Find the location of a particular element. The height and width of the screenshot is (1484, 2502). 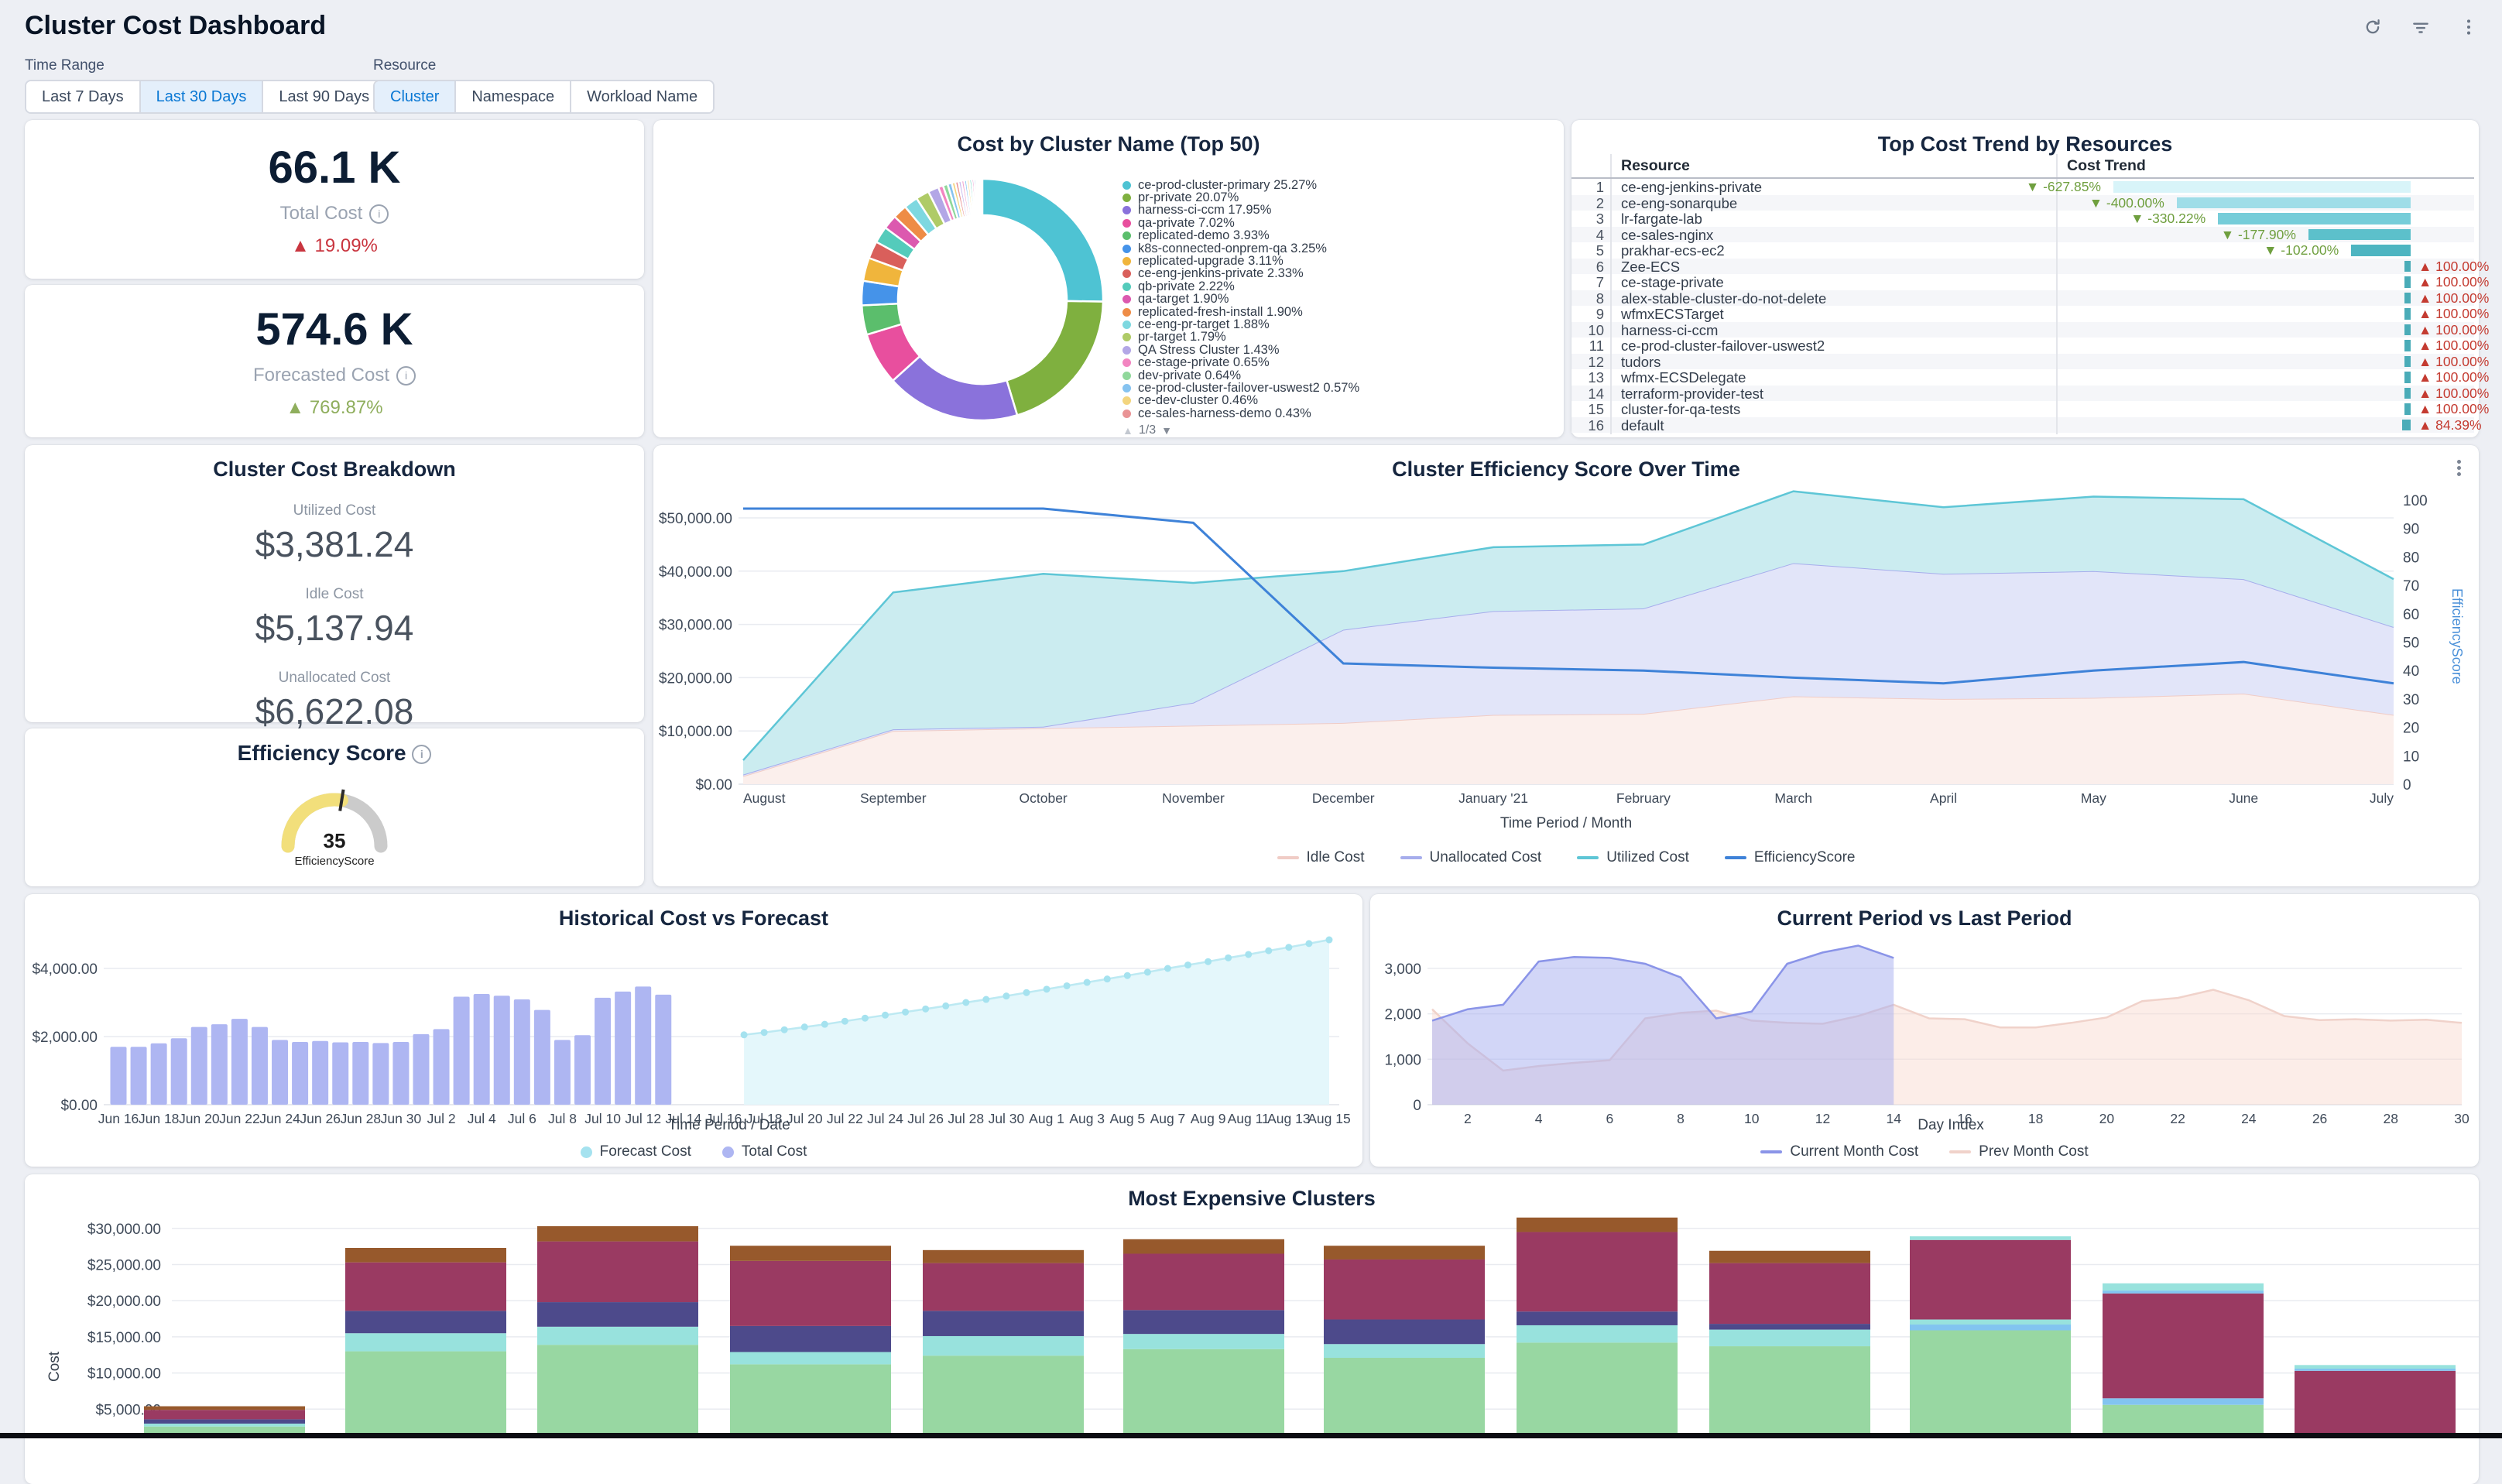

svg-text: Jun 22 is located at coordinates (240, 1118).